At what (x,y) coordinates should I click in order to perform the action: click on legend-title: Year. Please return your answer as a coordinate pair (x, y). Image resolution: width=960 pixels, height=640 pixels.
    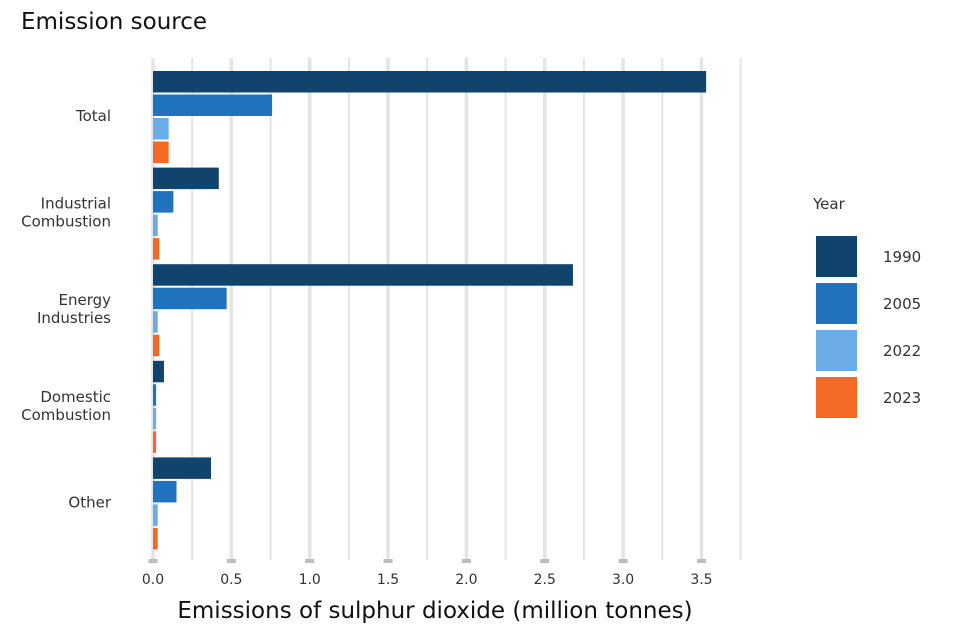
    Looking at the image, I should click on (829, 204).